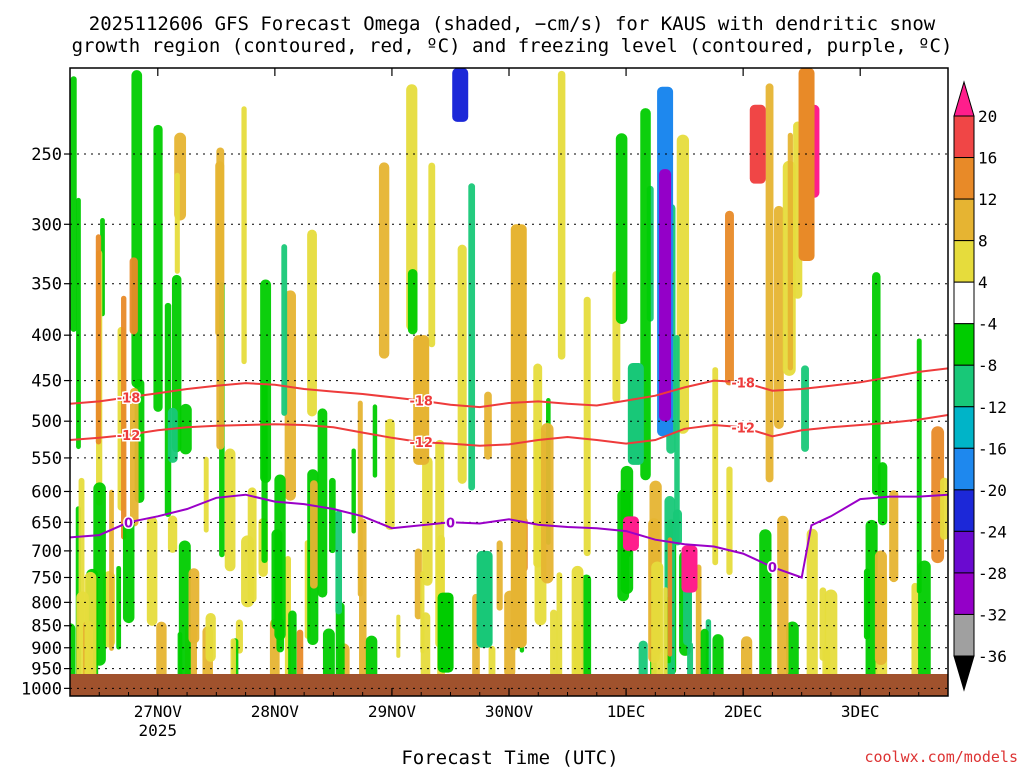 The width and height of the screenshot is (1024, 768). What do you see at coordinates (992, 531) in the screenshot?
I see `colorbar-label: -24` at bounding box center [992, 531].